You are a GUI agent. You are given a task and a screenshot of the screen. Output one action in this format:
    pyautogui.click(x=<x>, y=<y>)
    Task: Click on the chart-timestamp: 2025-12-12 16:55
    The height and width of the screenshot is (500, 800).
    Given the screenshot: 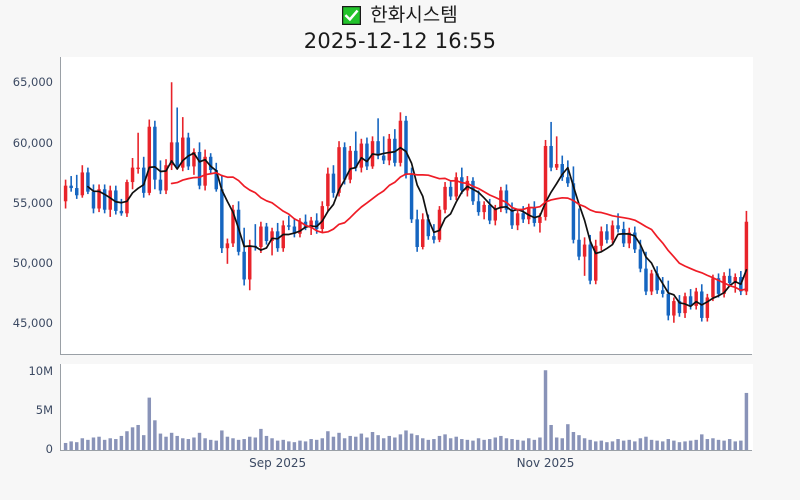 What is the action you would take?
    pyautogui.click(x=400, y=41)
    